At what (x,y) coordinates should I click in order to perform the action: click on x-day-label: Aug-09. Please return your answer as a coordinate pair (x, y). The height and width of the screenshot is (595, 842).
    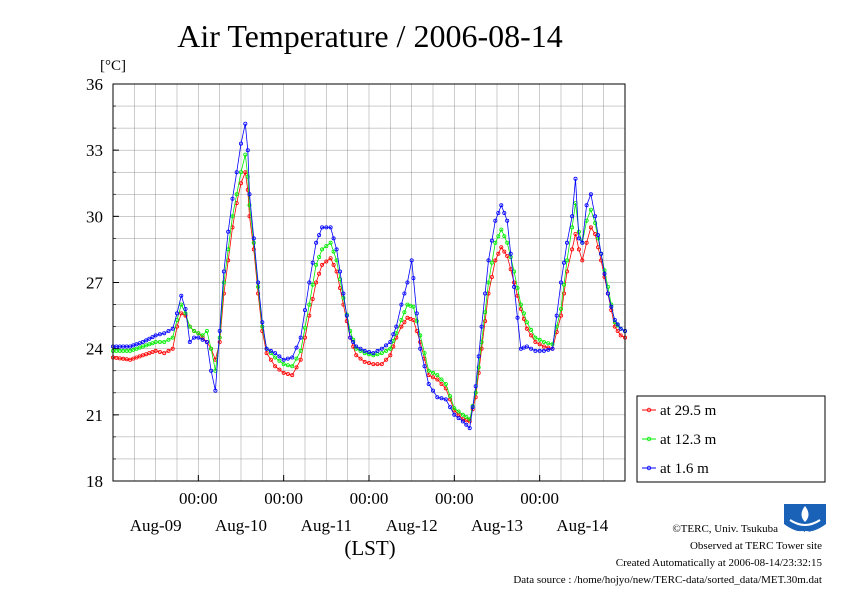
    Looking at the image, I should click on (156, 525).